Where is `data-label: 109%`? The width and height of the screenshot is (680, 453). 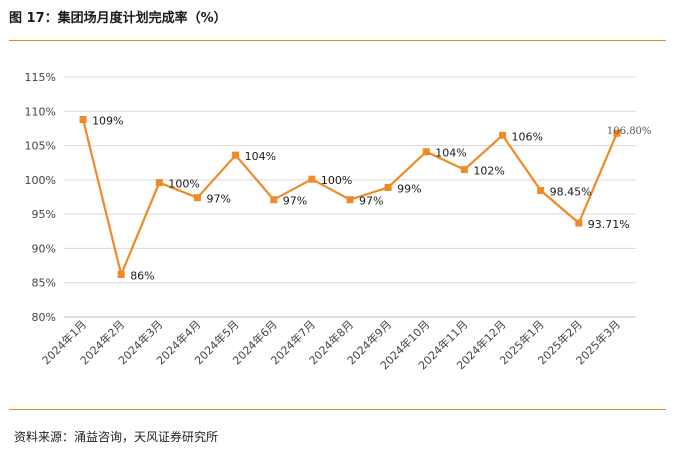
data-label: 109% is located at coordinates (107, 121).